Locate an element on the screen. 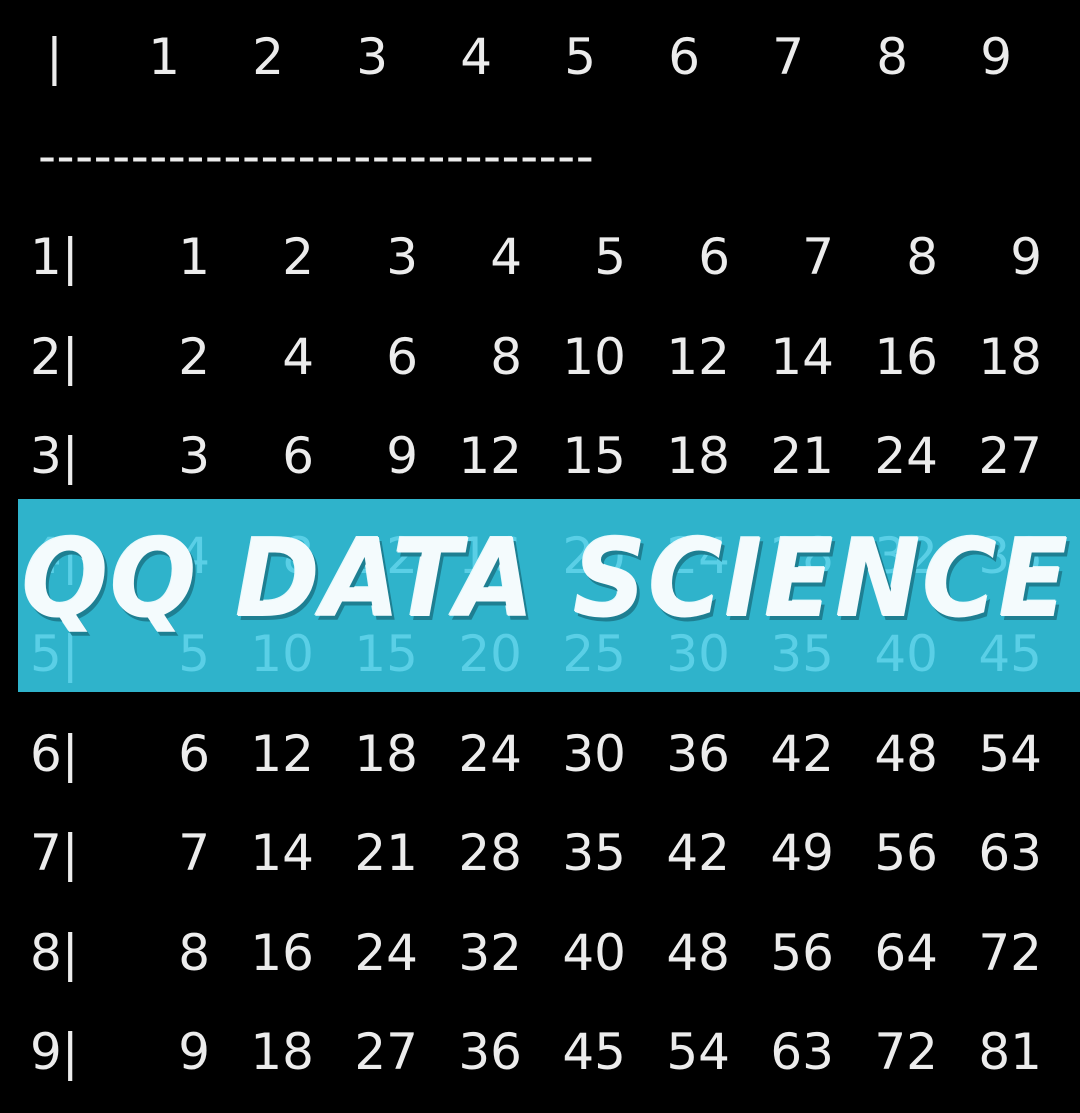  table-cell: 49 is located at coordinates (802, 853).